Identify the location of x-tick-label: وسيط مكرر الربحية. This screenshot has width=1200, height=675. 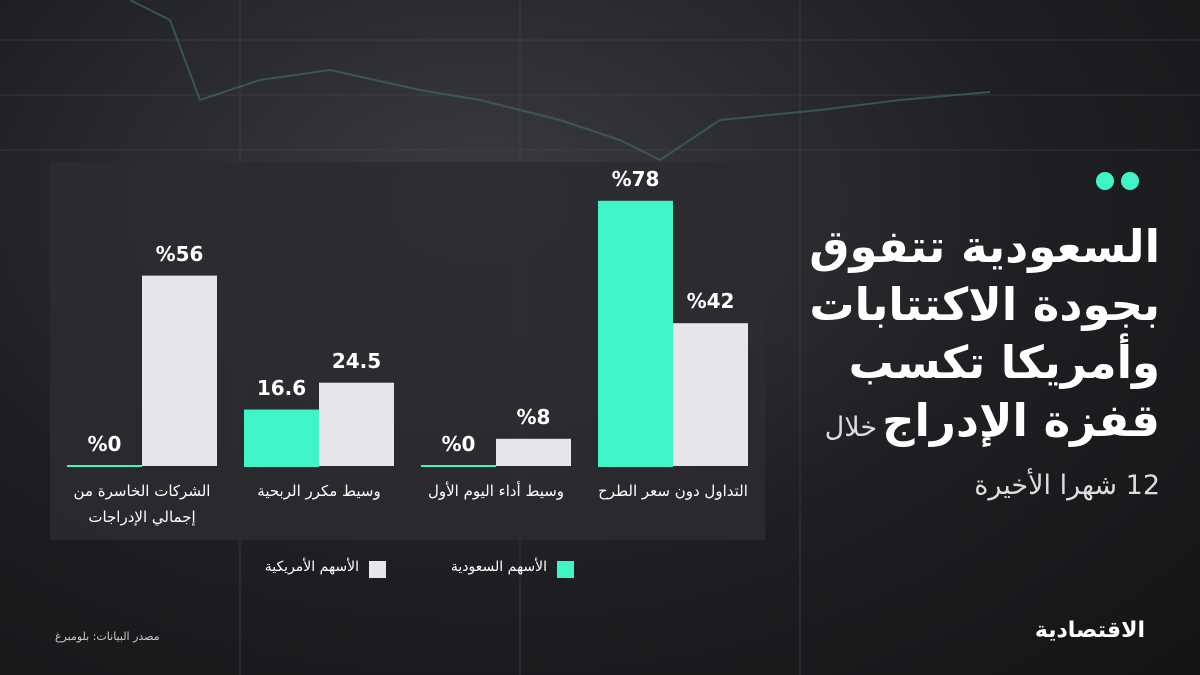
(319, 491).